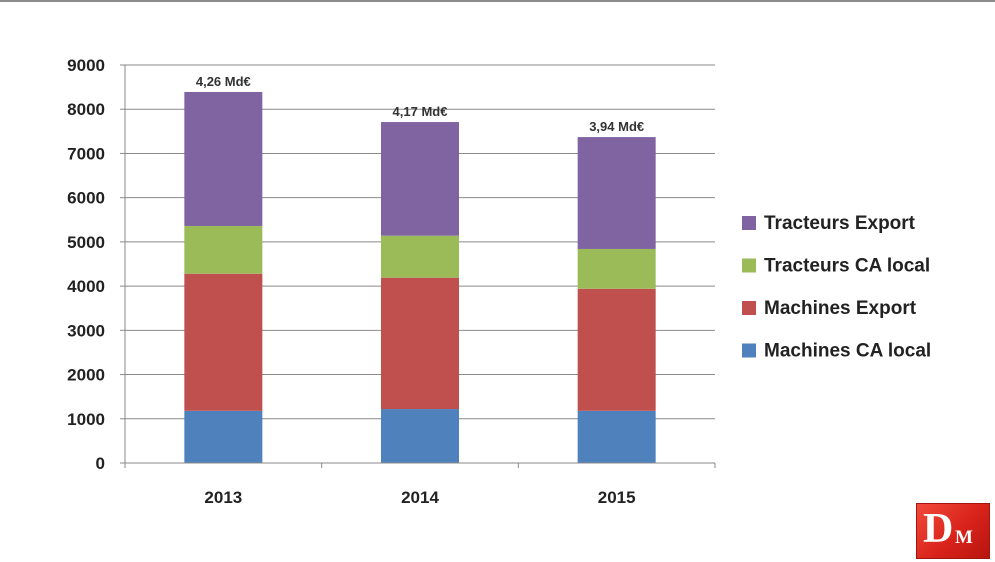  What do you see at coordinates (420, 436) in the screenshot?
I see `bar-segment-machines-ca-local-2014` at bounding box center [420, 436].